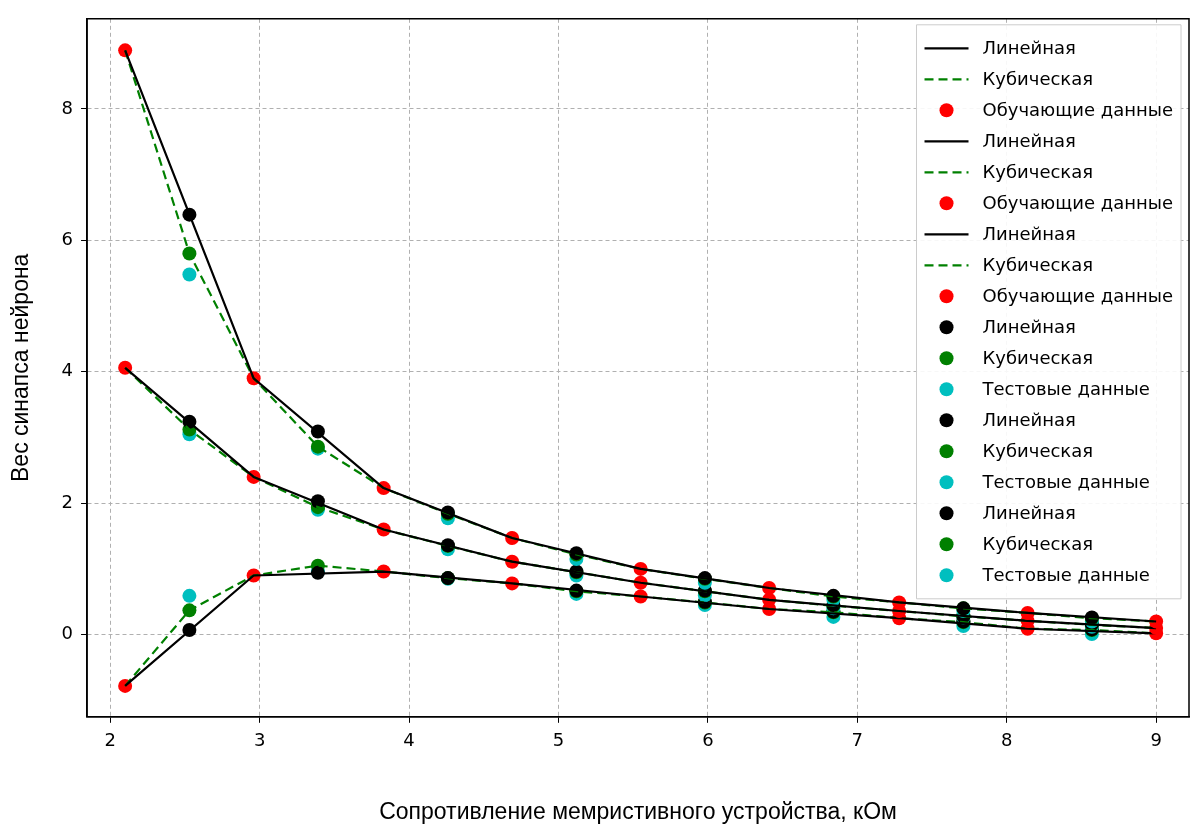 This screenshot has height=834, width=1197. Describe the element at coordinates (67, 238) in the screenshot. I see `y-tick-label: 6` at that location.